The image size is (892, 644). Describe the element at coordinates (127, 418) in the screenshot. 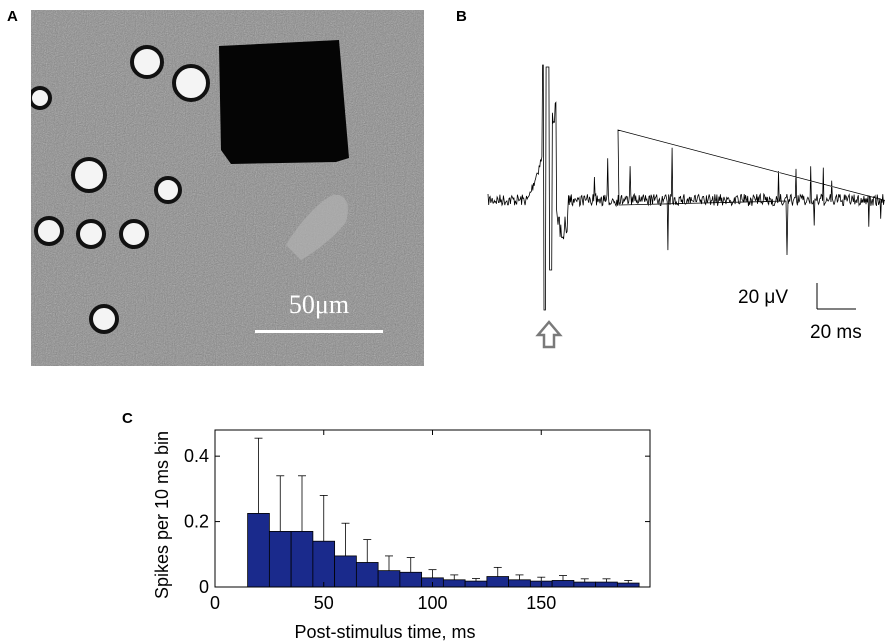

I see `panel-c-letter: C` at that location.